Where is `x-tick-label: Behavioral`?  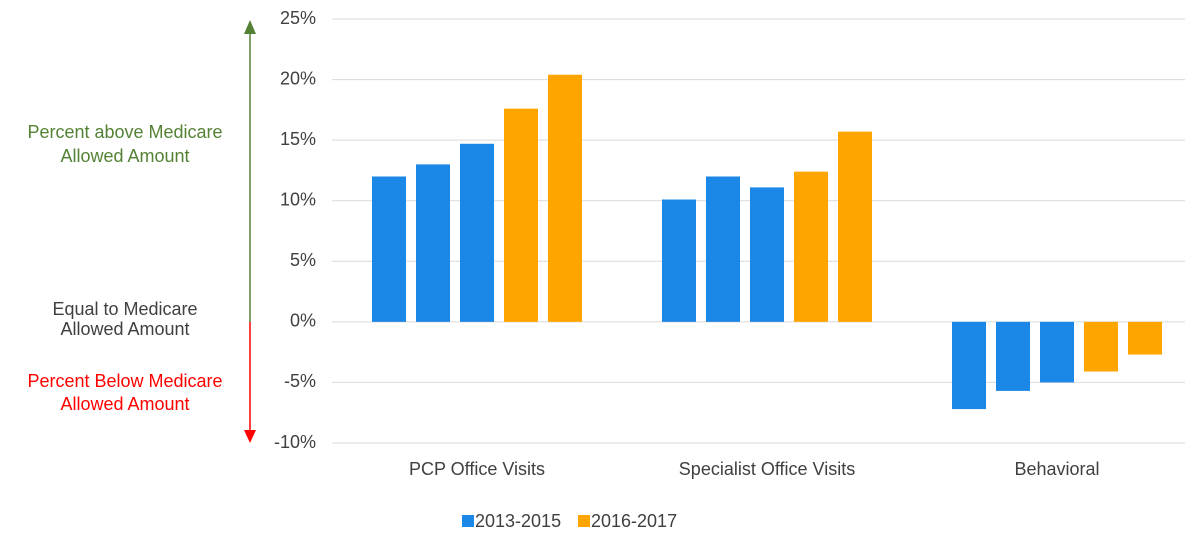
x-tick-label: Behavioral is located at coordinates (1056, 469).